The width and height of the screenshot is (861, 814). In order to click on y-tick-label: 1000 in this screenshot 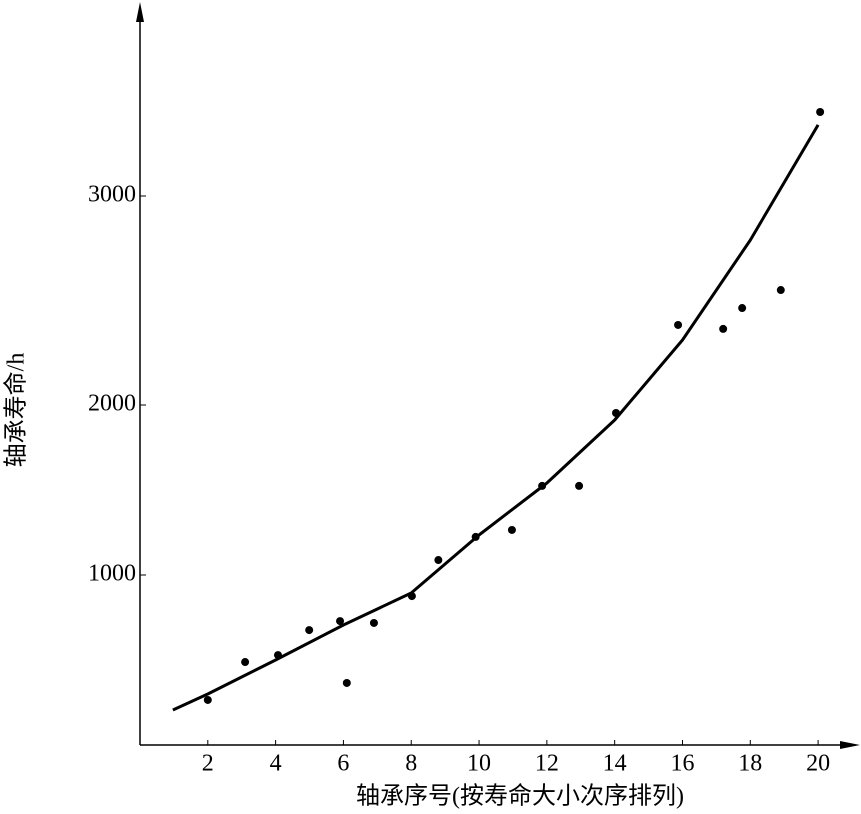, I will do `click(112, 574)`.